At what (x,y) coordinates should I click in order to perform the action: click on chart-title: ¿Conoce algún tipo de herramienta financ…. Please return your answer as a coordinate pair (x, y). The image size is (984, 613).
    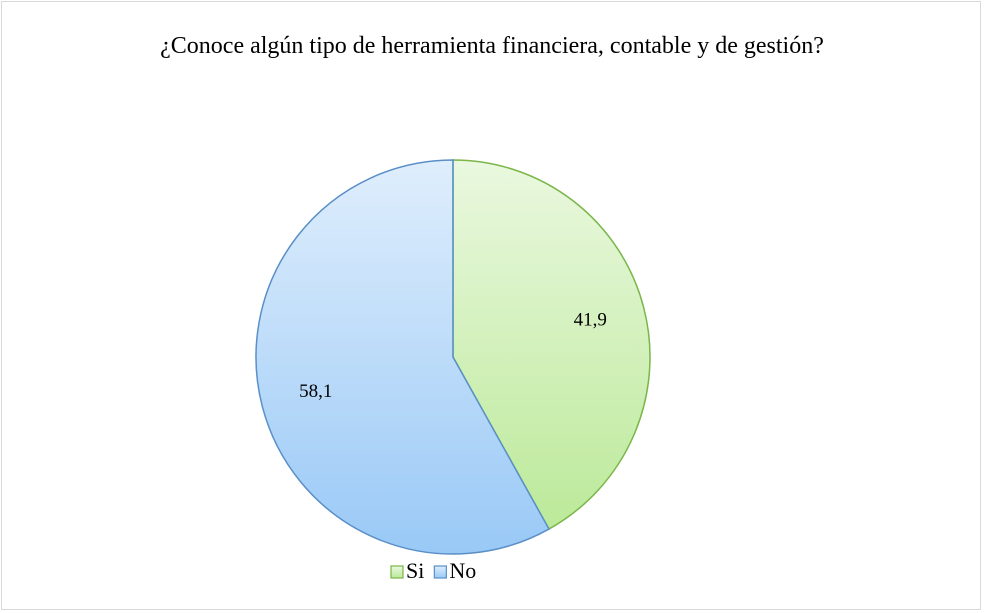
    Looking at the image, I should click on (492, 46).